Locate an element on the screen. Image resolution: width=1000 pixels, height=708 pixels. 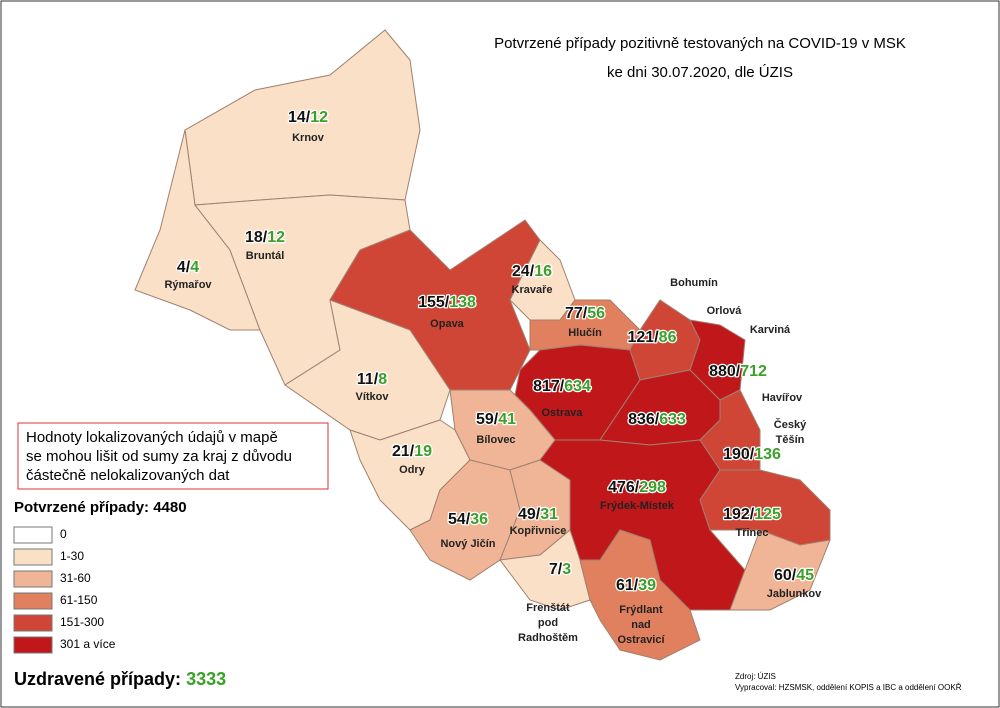
recovered: 31 is located at coordinates (549, 514).